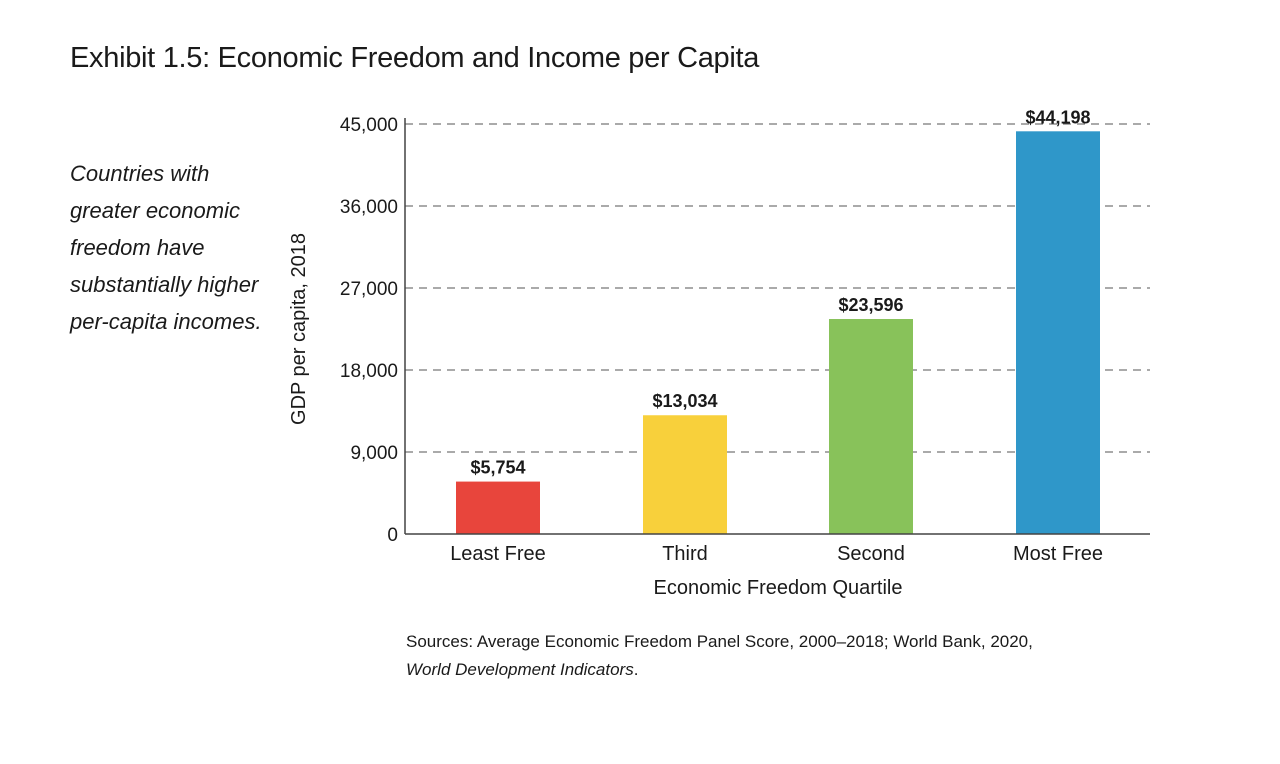 This screenshot has height=764, width=1280. Describe the element at coordinates (498, 507) in the screenshot. I see `bar-least-free` at that location.